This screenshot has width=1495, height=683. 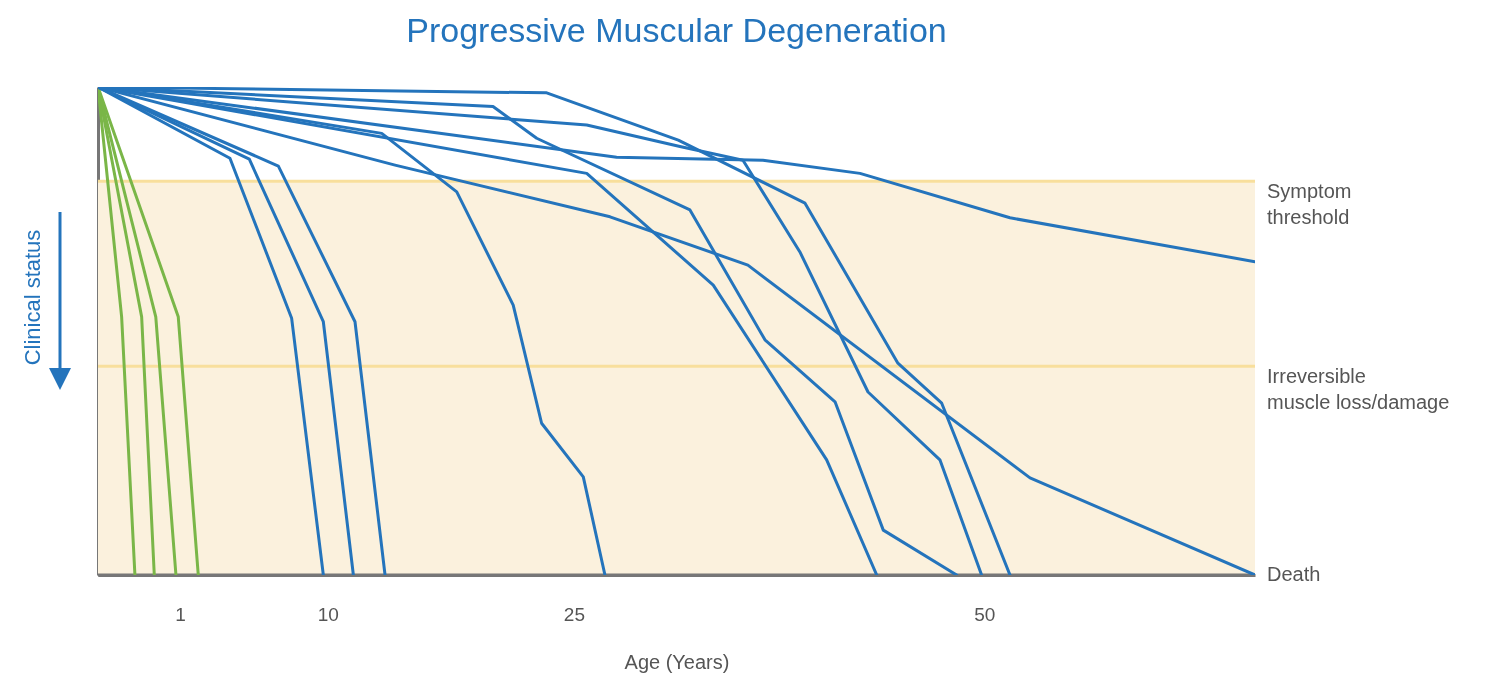 What do you see at coordinates (1294, 574) in the screenshot?
I see `ref-line-label: Death` at bounding box center [1294, 574].